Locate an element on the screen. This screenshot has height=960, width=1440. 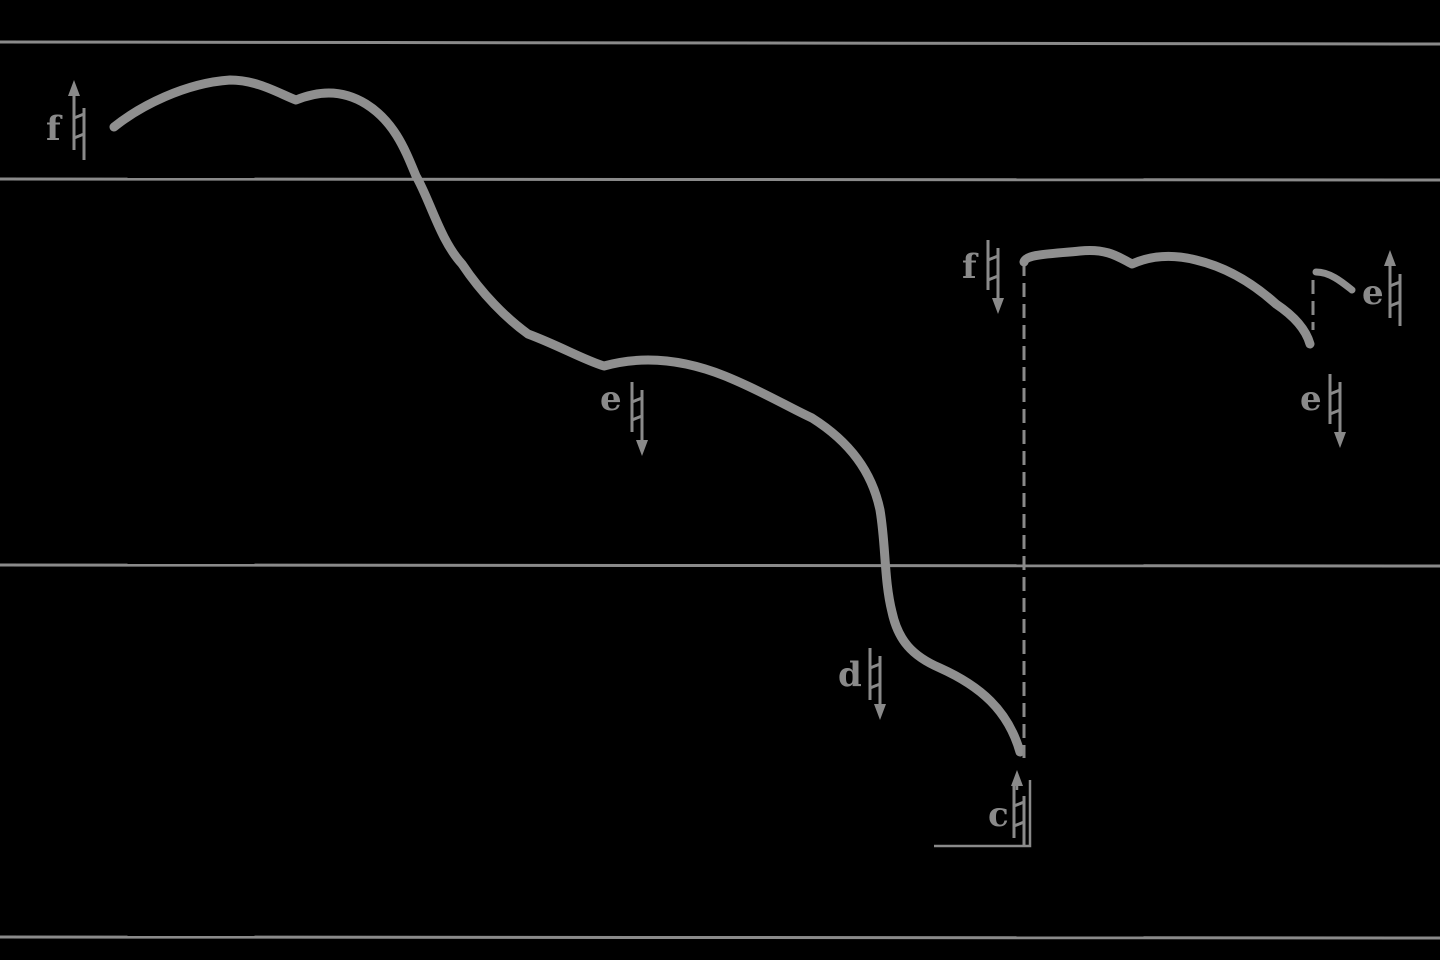
pitch-marker-e-up-right: e is located at coordinates (1382, 288).